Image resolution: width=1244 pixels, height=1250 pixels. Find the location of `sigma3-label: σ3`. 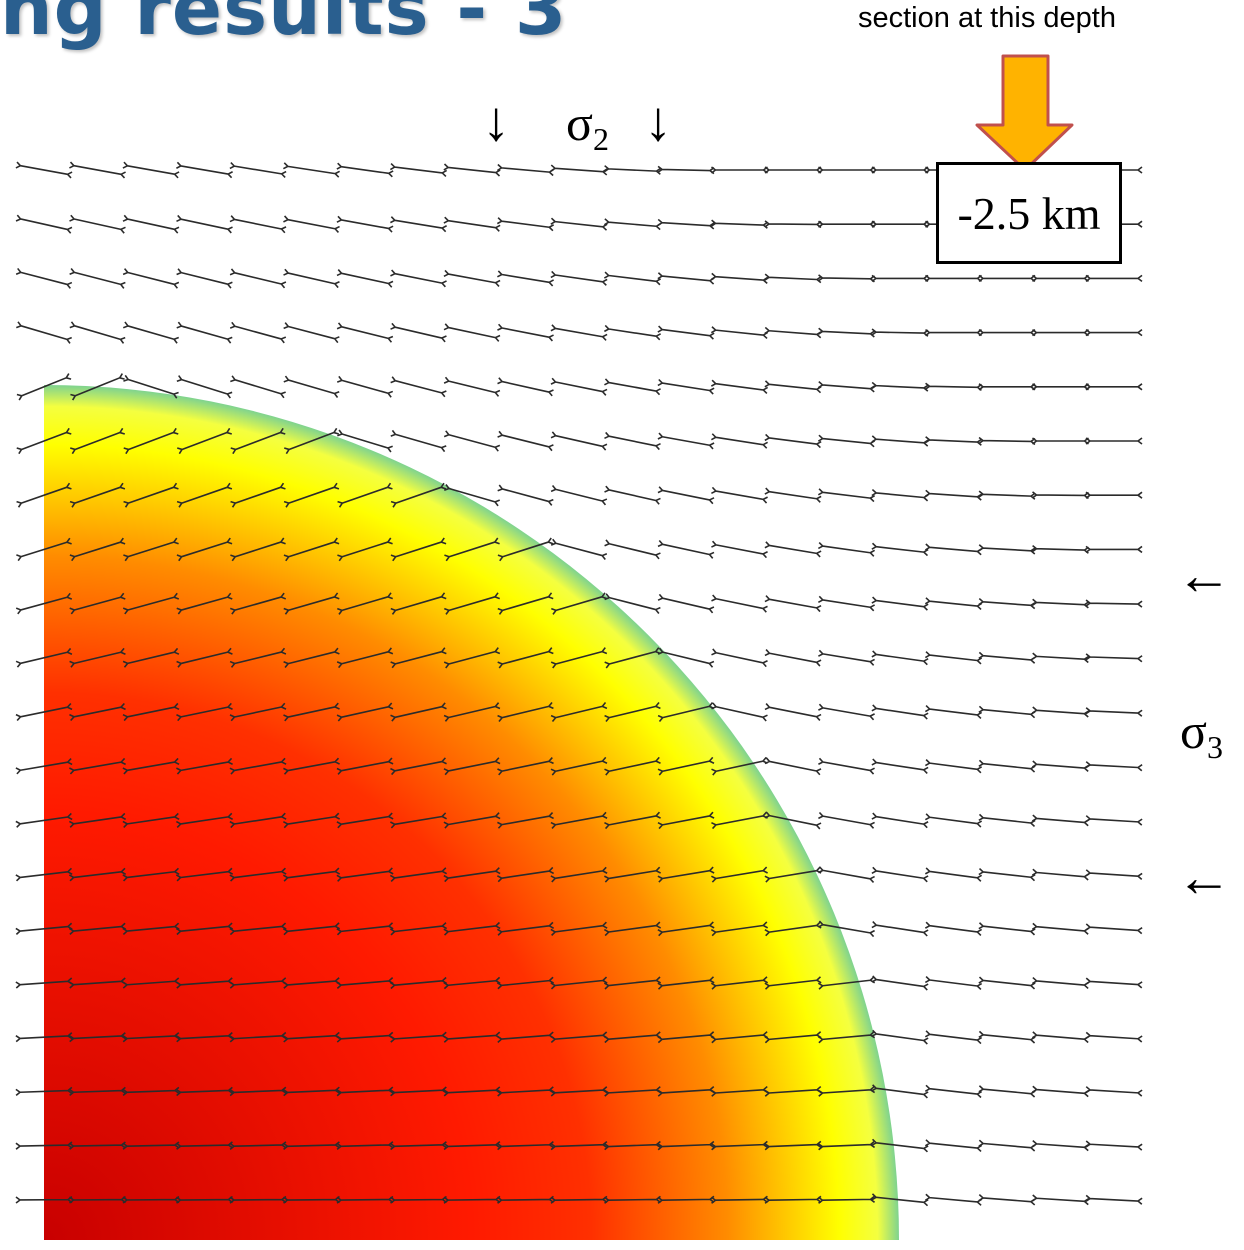

sigma3-label: σ3 is located at coordinates (1201, 734).